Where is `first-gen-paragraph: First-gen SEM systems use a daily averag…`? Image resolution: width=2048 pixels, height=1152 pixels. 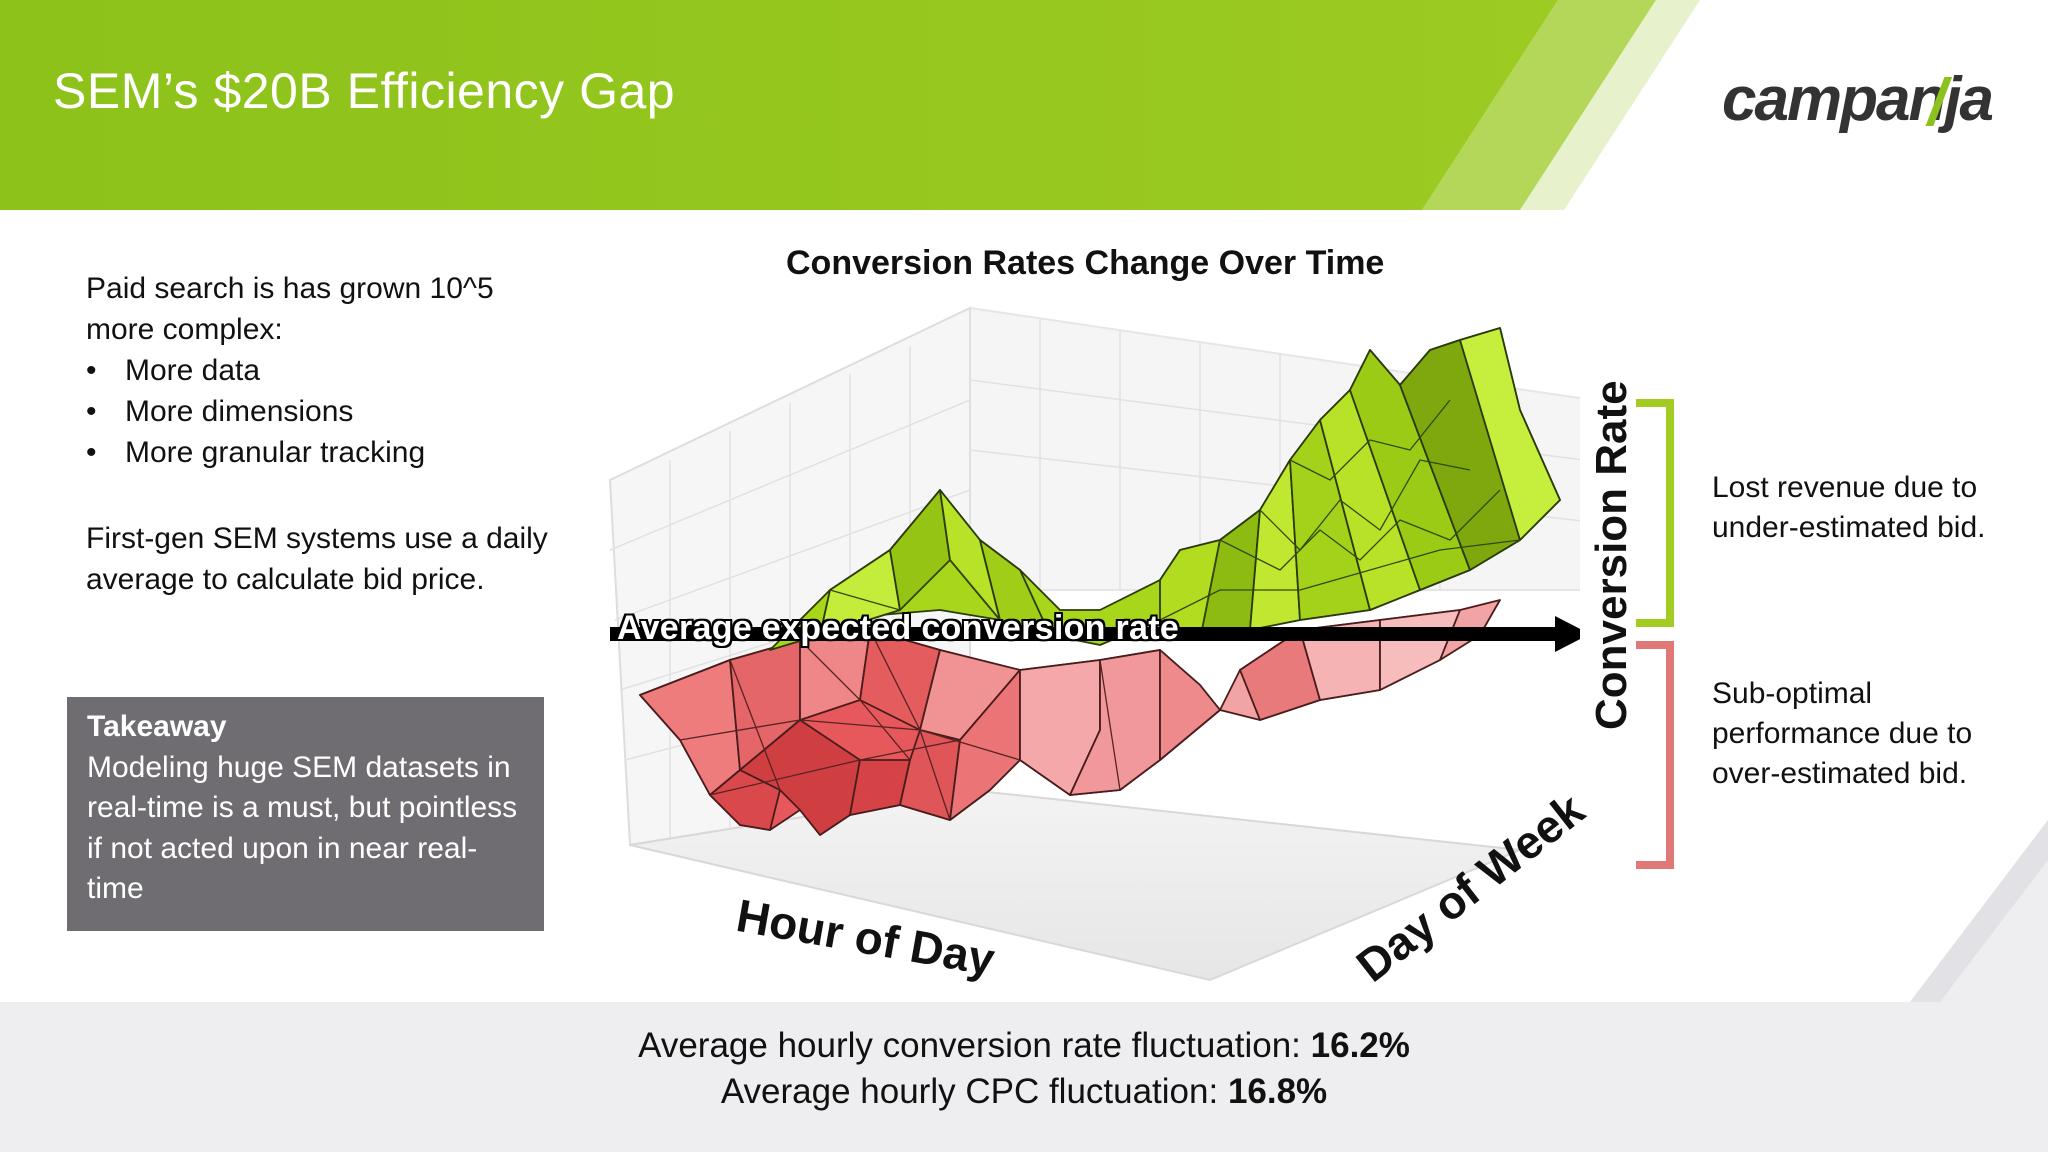
first-gen-paragraph: First-gen SEM systems use a daily averag… is located at coordinates (317, 559).